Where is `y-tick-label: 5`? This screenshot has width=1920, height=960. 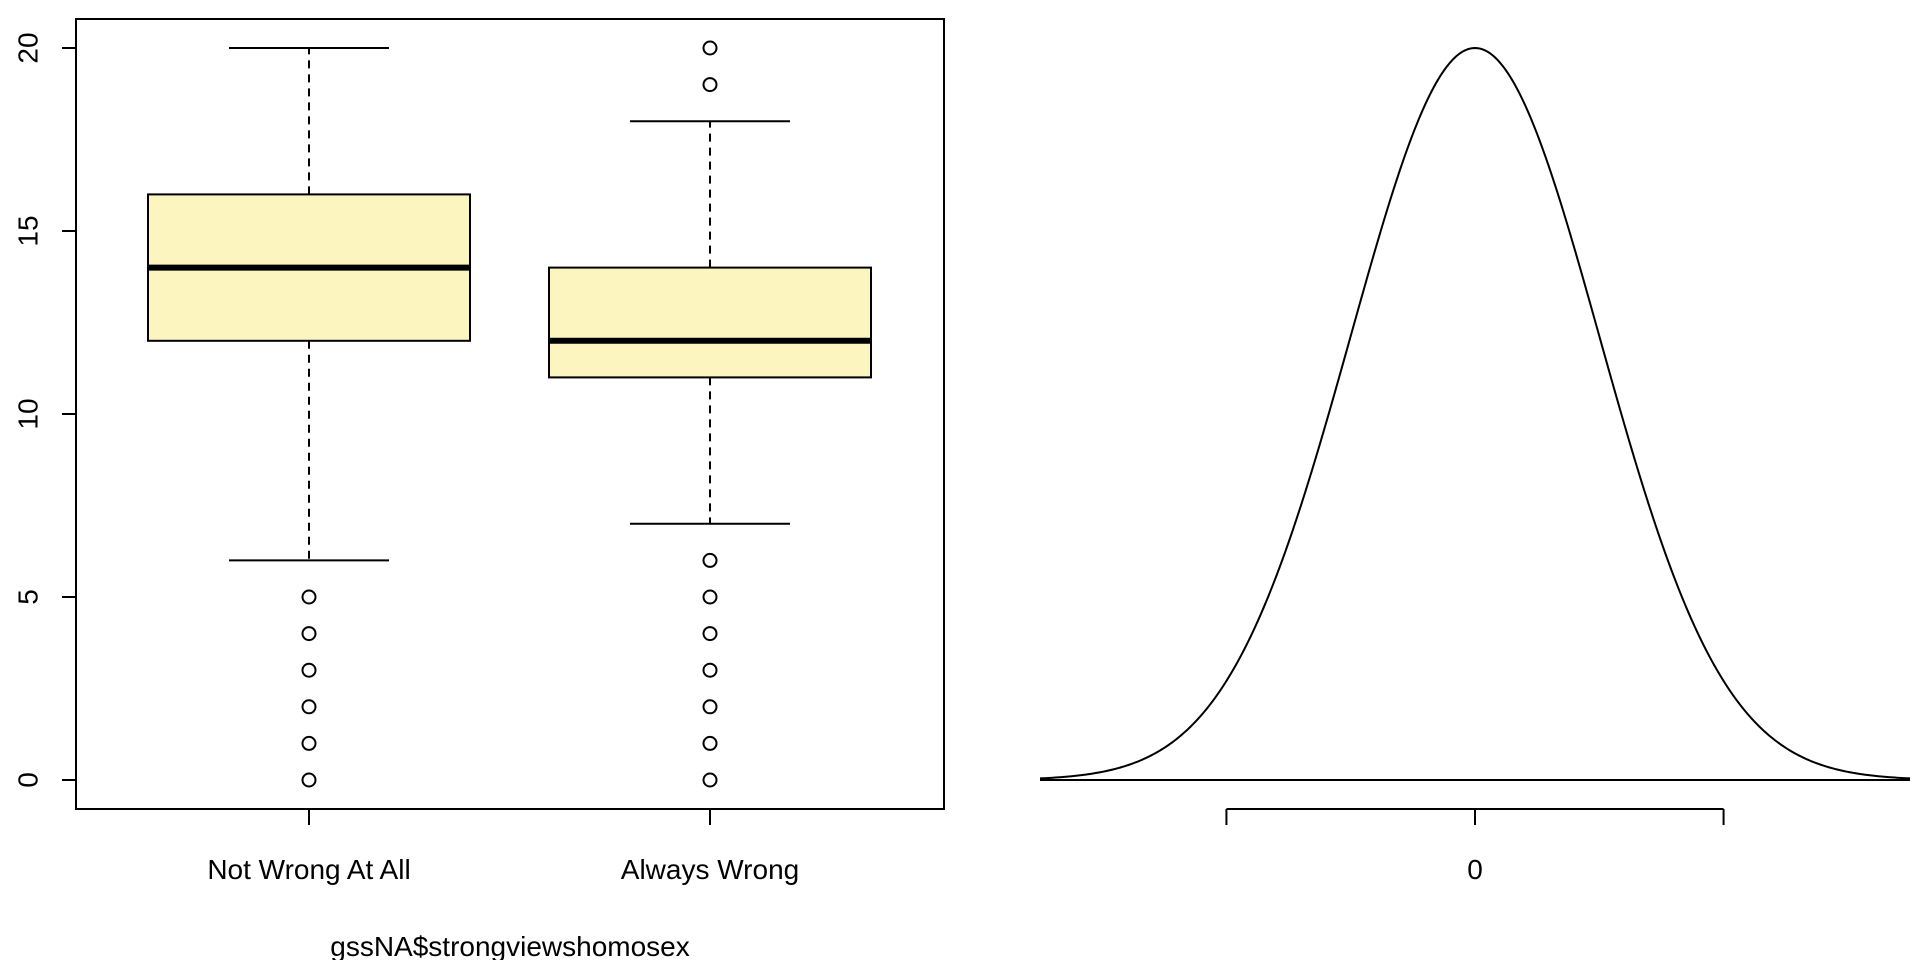 y-tick-label: 5 is located at coordinates (27, 597).